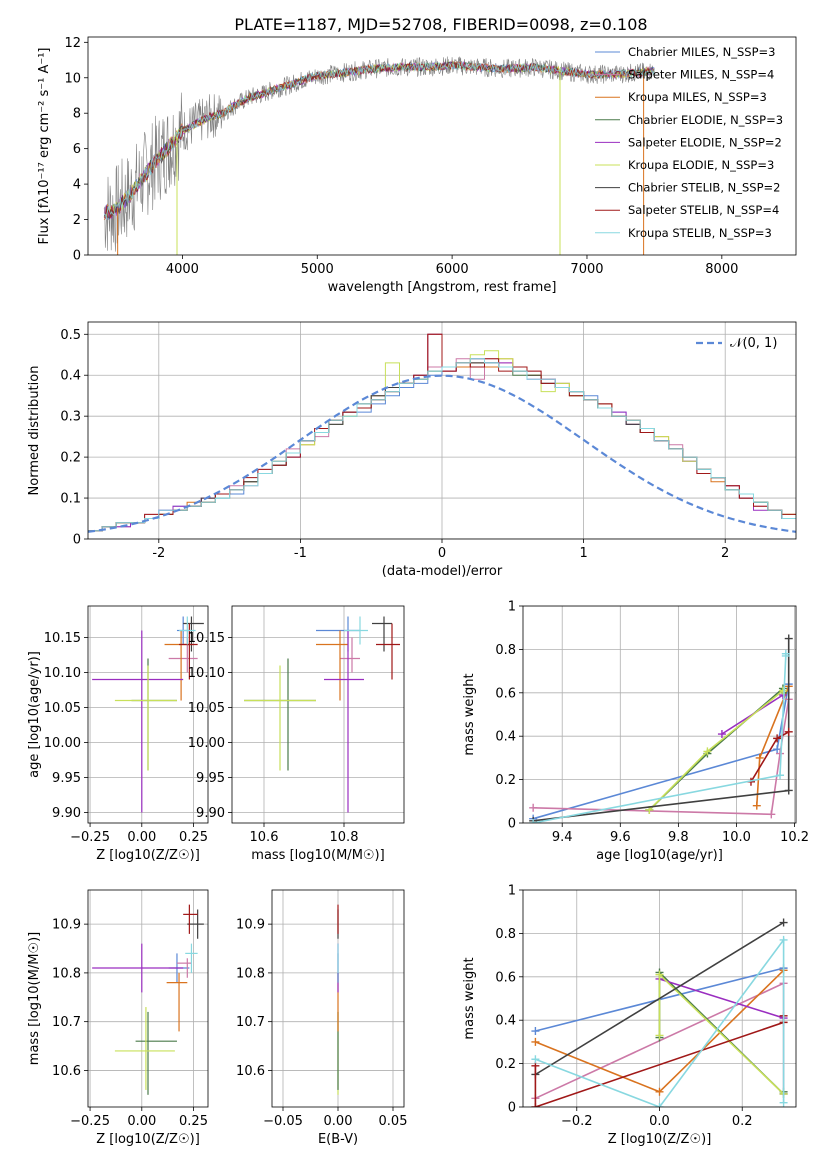 This screenshot has height=1170, width=819. Describe the element at coordinates (721, 734) in the screenshot. I see `weight-marker-salpeter_elodie` at that location.